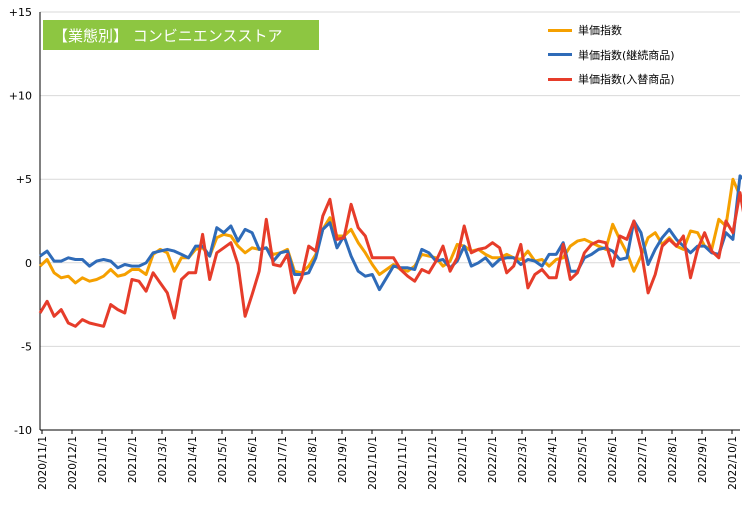 The height and width of the screenshot is (509, 742). I want to click on legend-label: 単価指数, so click(600, 31).